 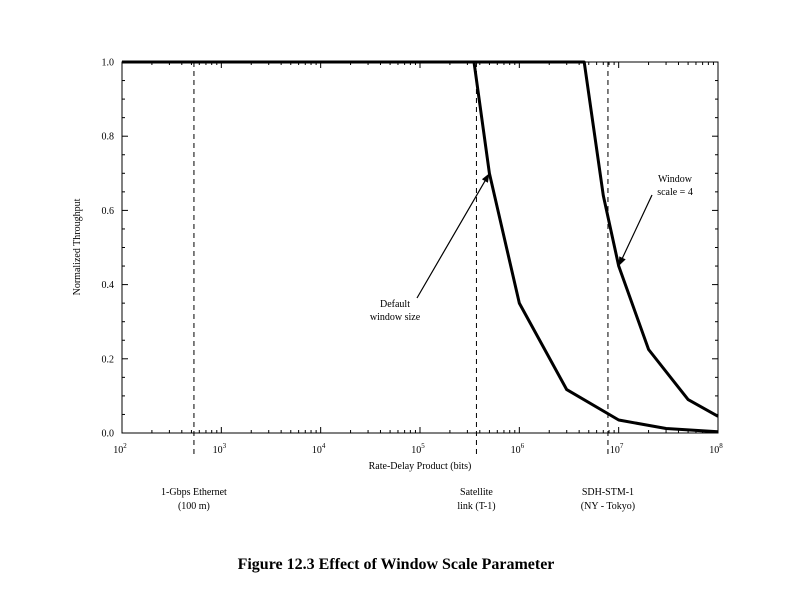 I want to click on annotations: Default window size Window scale = 4, so click(x=531, y=247).